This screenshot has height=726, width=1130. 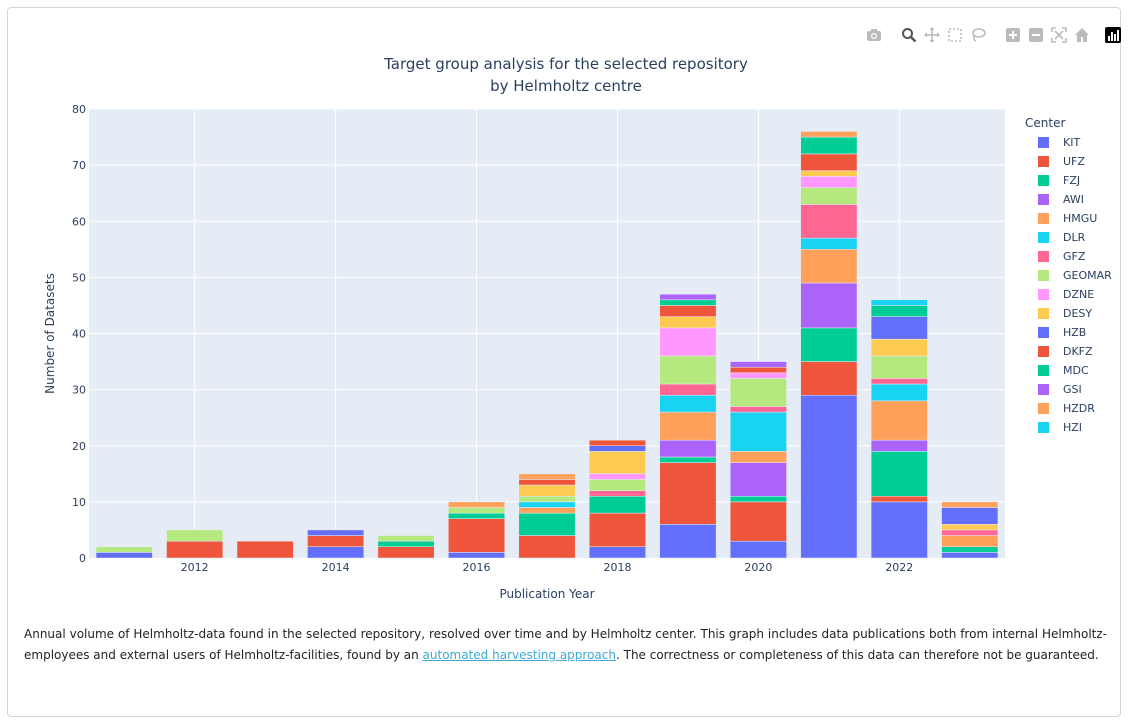 I want to click on bar-kit-2021, so click(x=829, y=476).